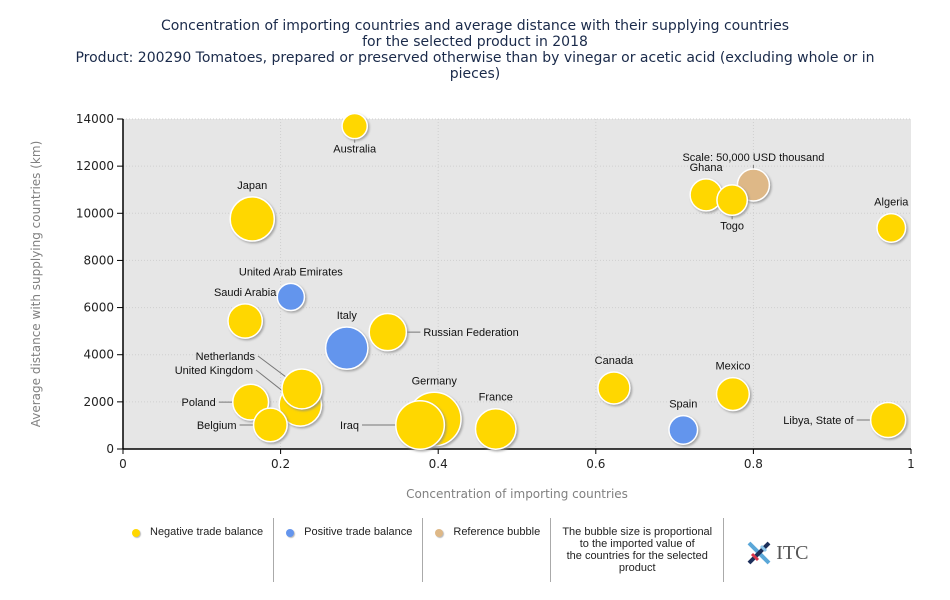 Image resolution: width=950 pixels, height=600 pixels. What do you see at coordinates (196, 550) in the screenshot?
I see `legend-item-negative: Negative trade balance` at bounding box center [196, 550].